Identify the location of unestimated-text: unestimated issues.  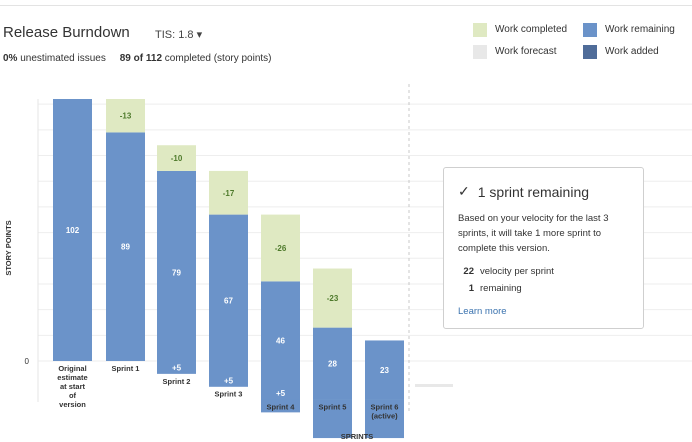
(63, 58).